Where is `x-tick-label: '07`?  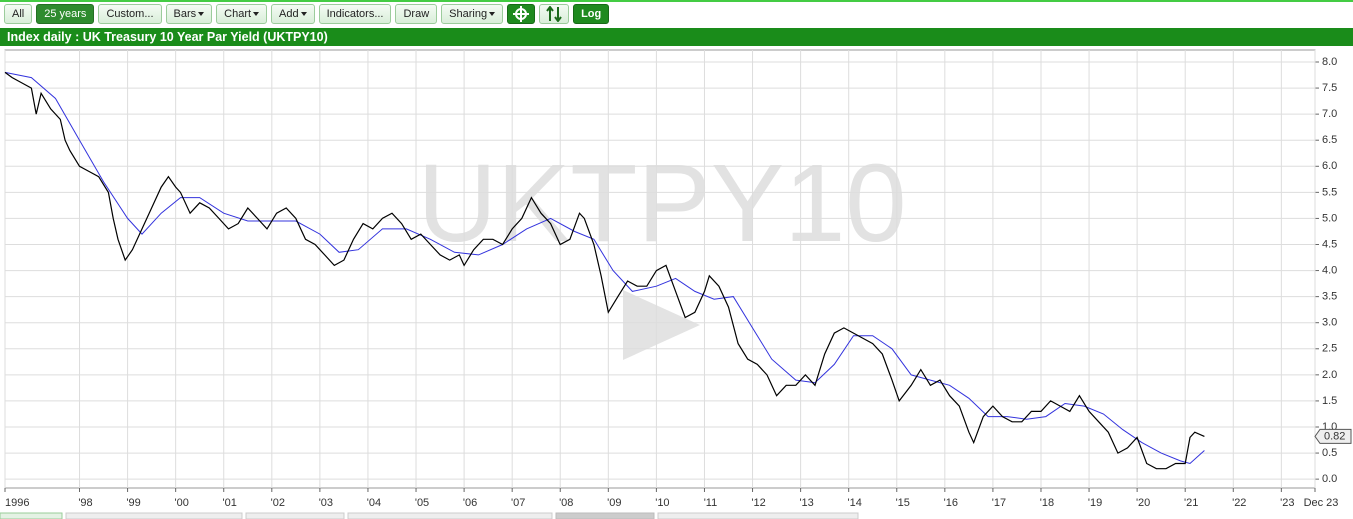 x-tick-label: '07 is located at coordinates (518, 503).